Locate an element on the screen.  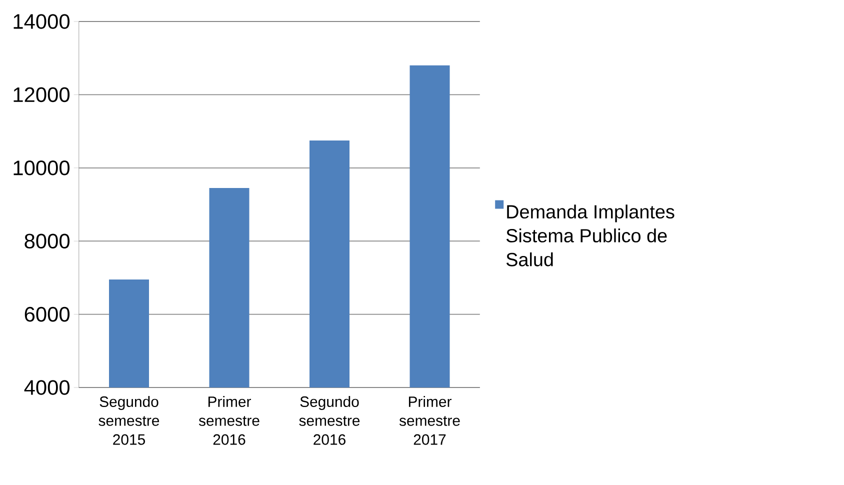
y-tick-label: 14000 is located at coordinates (42, 21).